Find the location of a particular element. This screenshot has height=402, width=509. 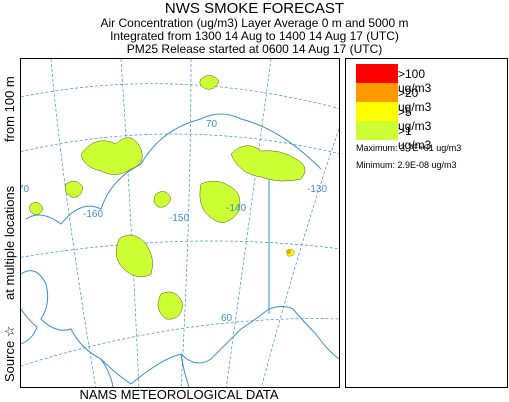

legend-label: >20 ug/m3 is located at coordinates (415, 100).